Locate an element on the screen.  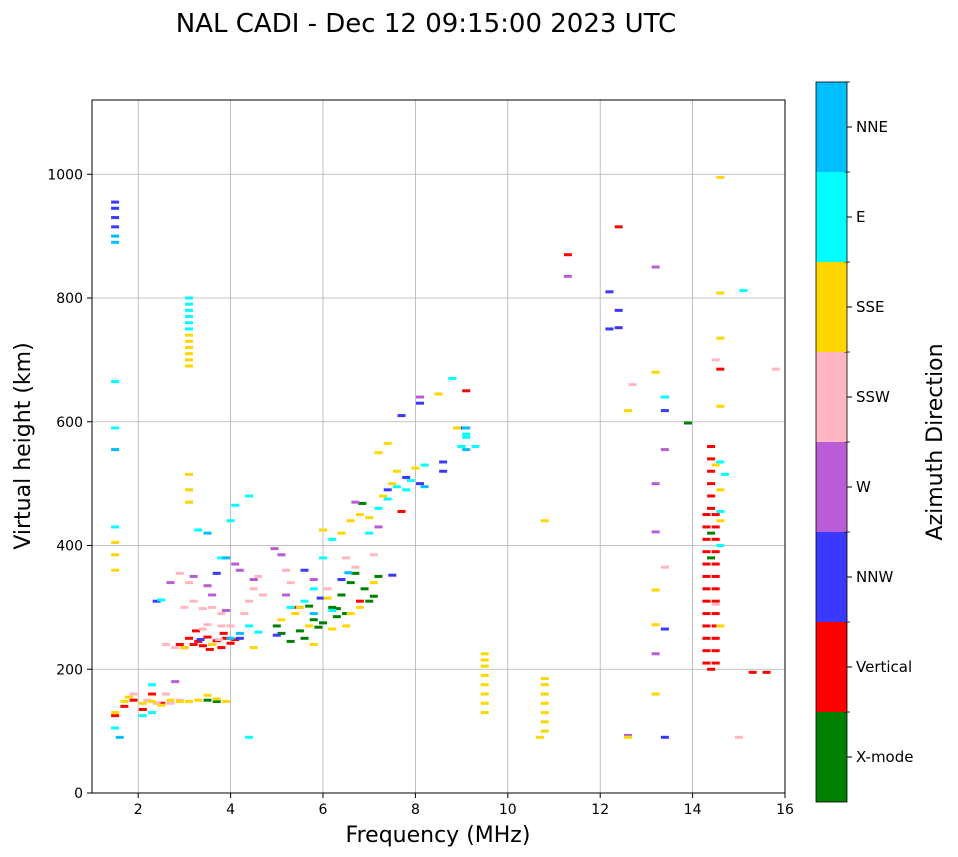
x-tick-label-14: 14 is located at coordinates (693, 810).